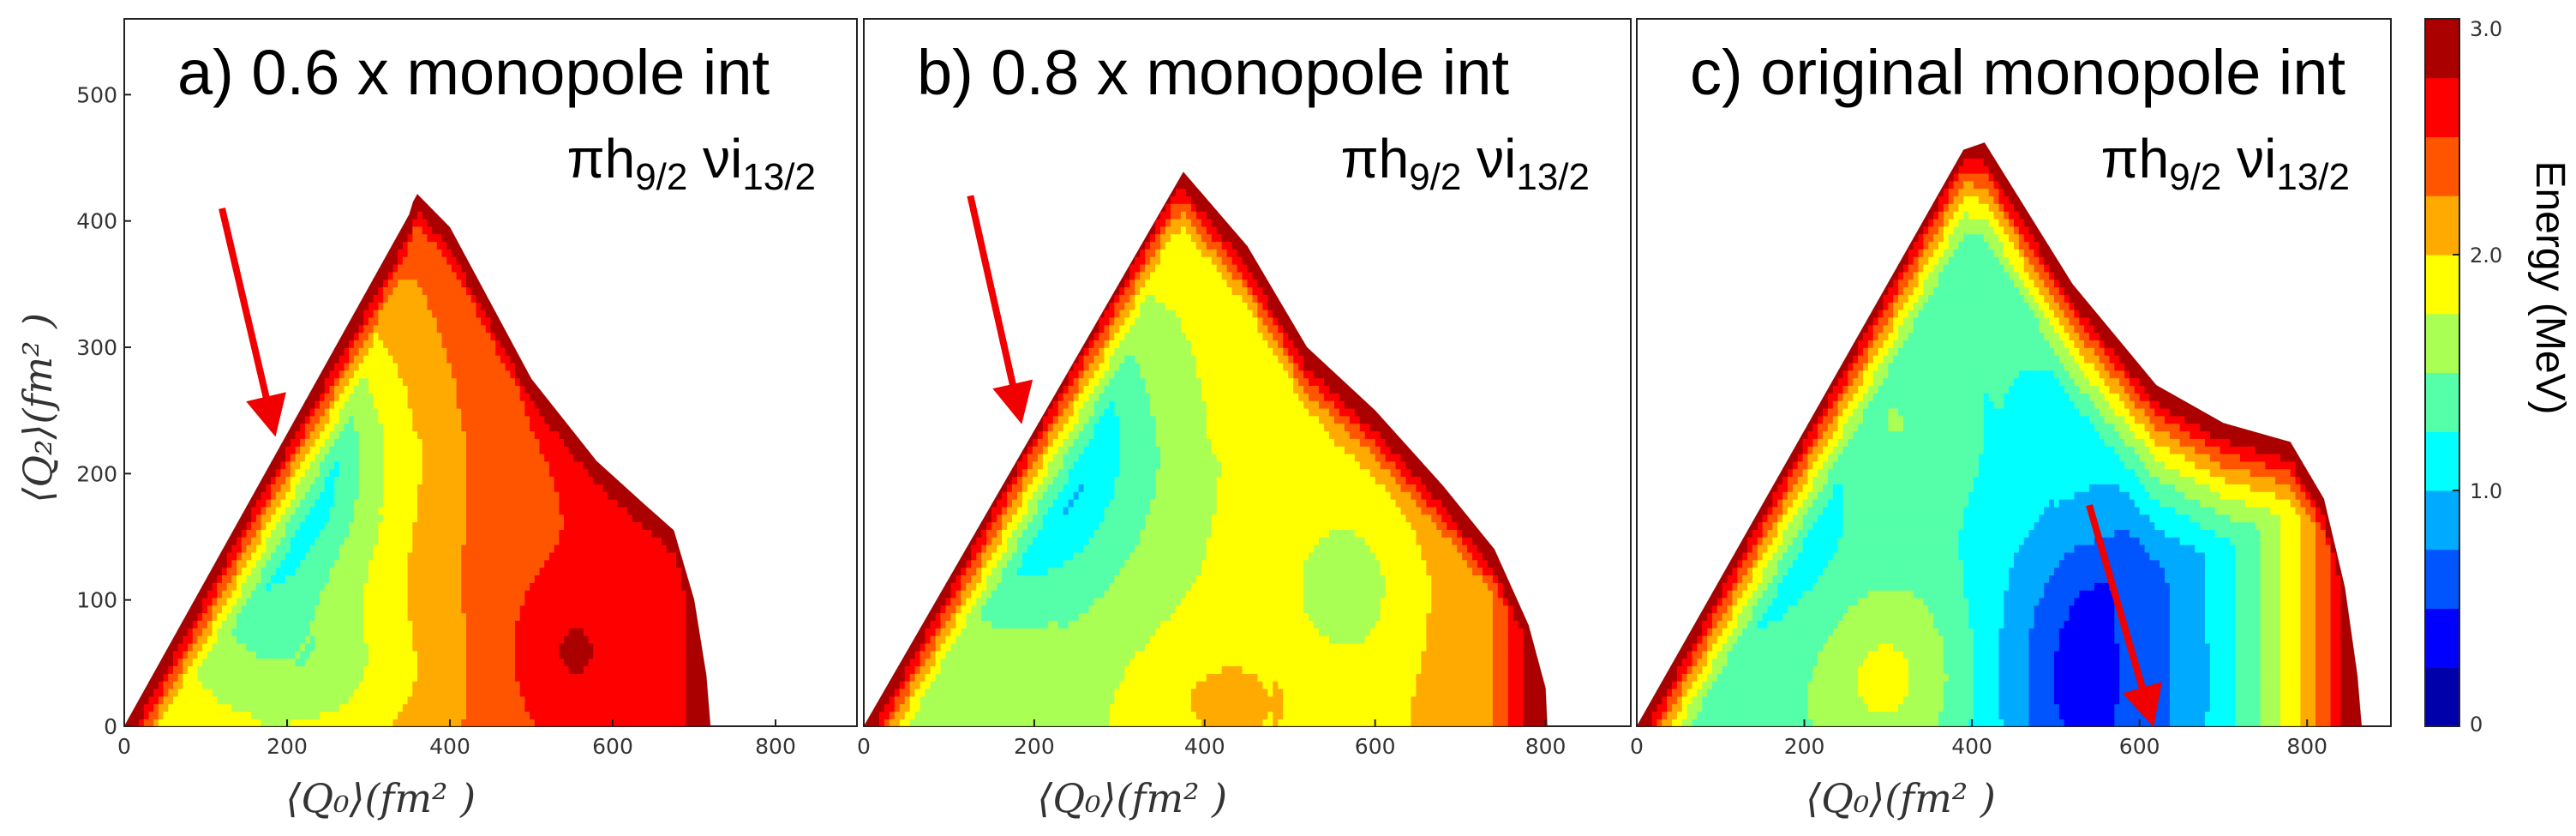 The image size is (2576, 836). Describe the element at coordinates (2498, 377) in the screenshot. I see `colorbar: 0 1.0 2.0 3.0 Energy (MeV)` at that location.